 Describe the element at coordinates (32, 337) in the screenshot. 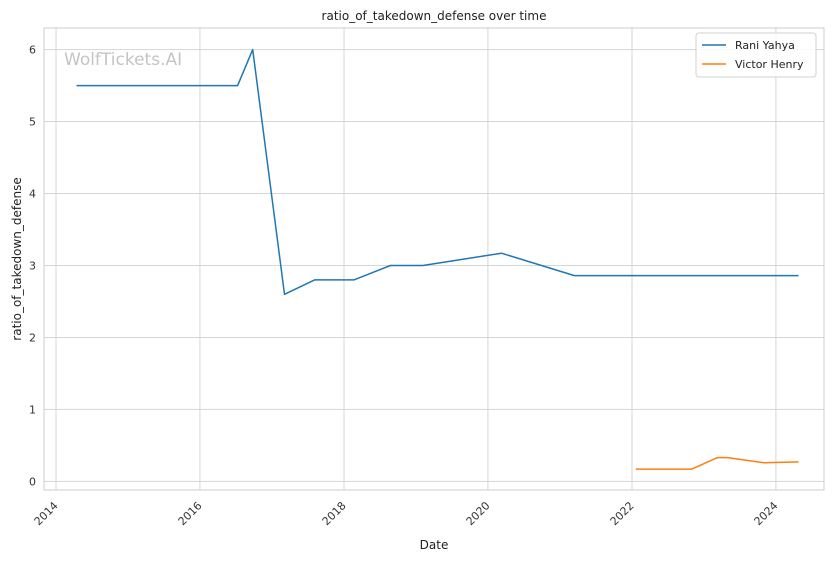

I see `y-tick-label: 2` at that location.